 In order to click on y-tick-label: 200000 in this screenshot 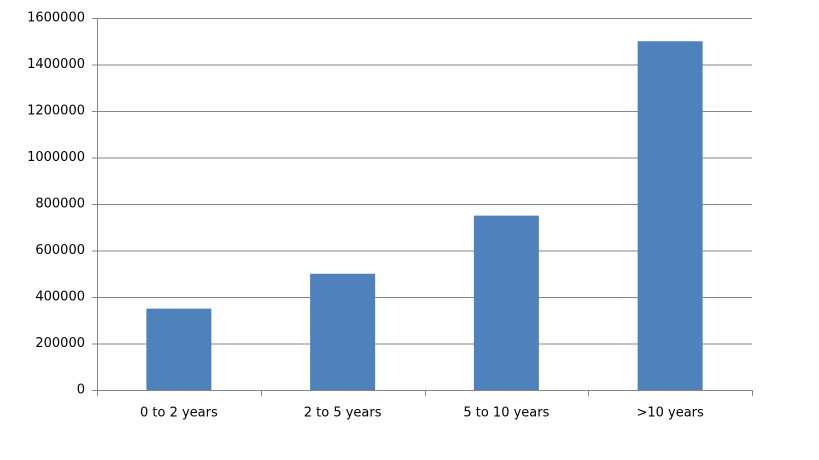, I will do `click(60, 343)`.